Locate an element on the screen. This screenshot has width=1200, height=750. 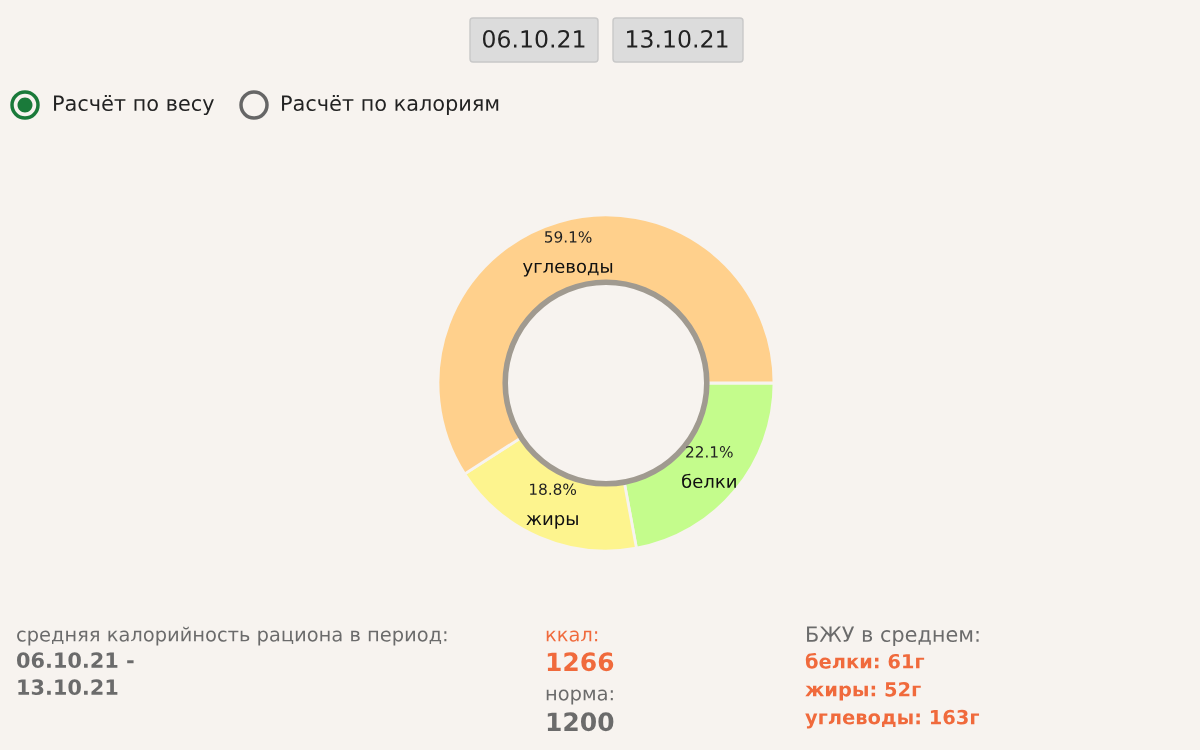
text: белки: 61г is located at coordinates (865, 660).